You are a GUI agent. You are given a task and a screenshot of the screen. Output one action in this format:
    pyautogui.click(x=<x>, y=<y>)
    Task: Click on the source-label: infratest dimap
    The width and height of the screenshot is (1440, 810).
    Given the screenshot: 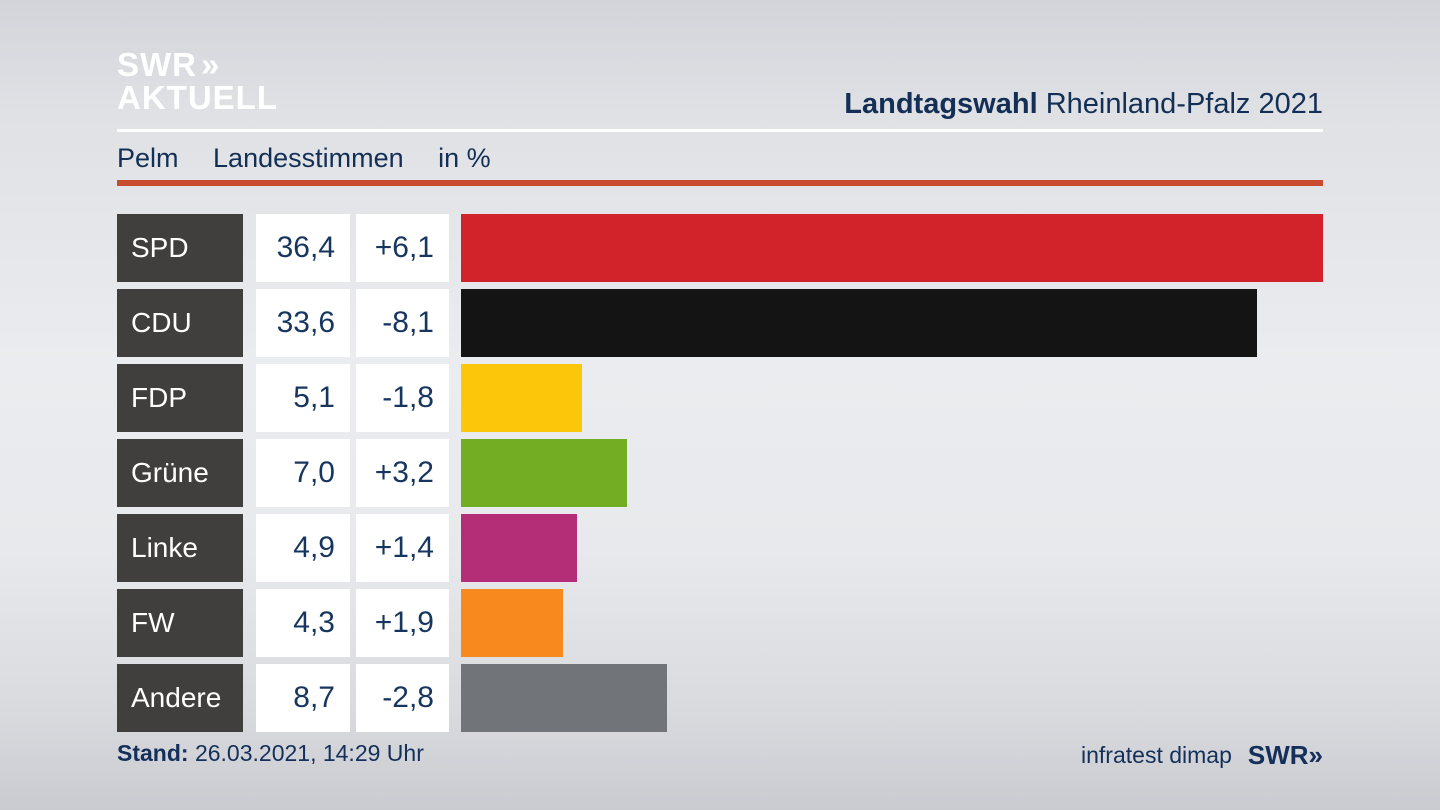 What is the action you would take?
    pyautogui.click(x=1156, y=755)
    